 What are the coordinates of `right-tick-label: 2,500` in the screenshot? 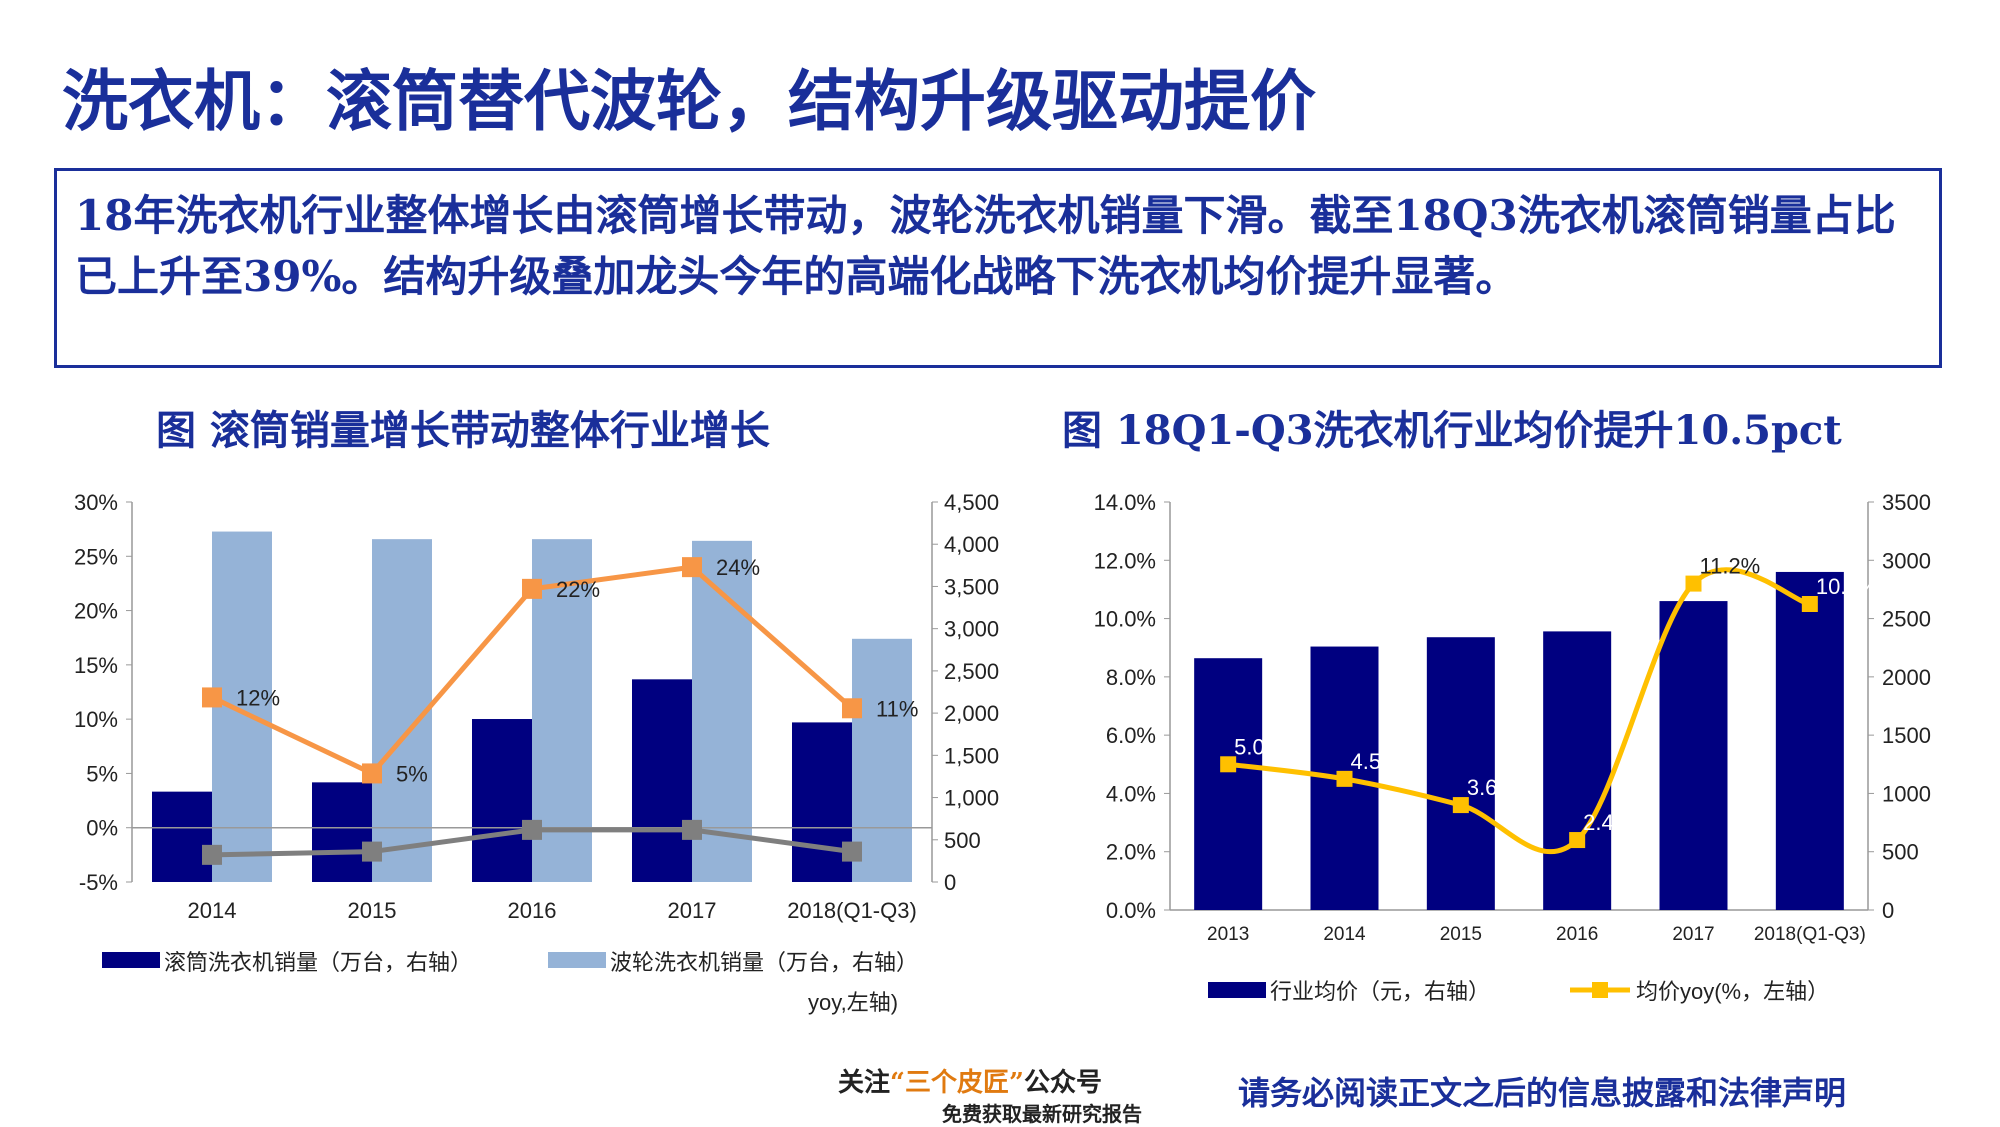 It's located at (971, 671).